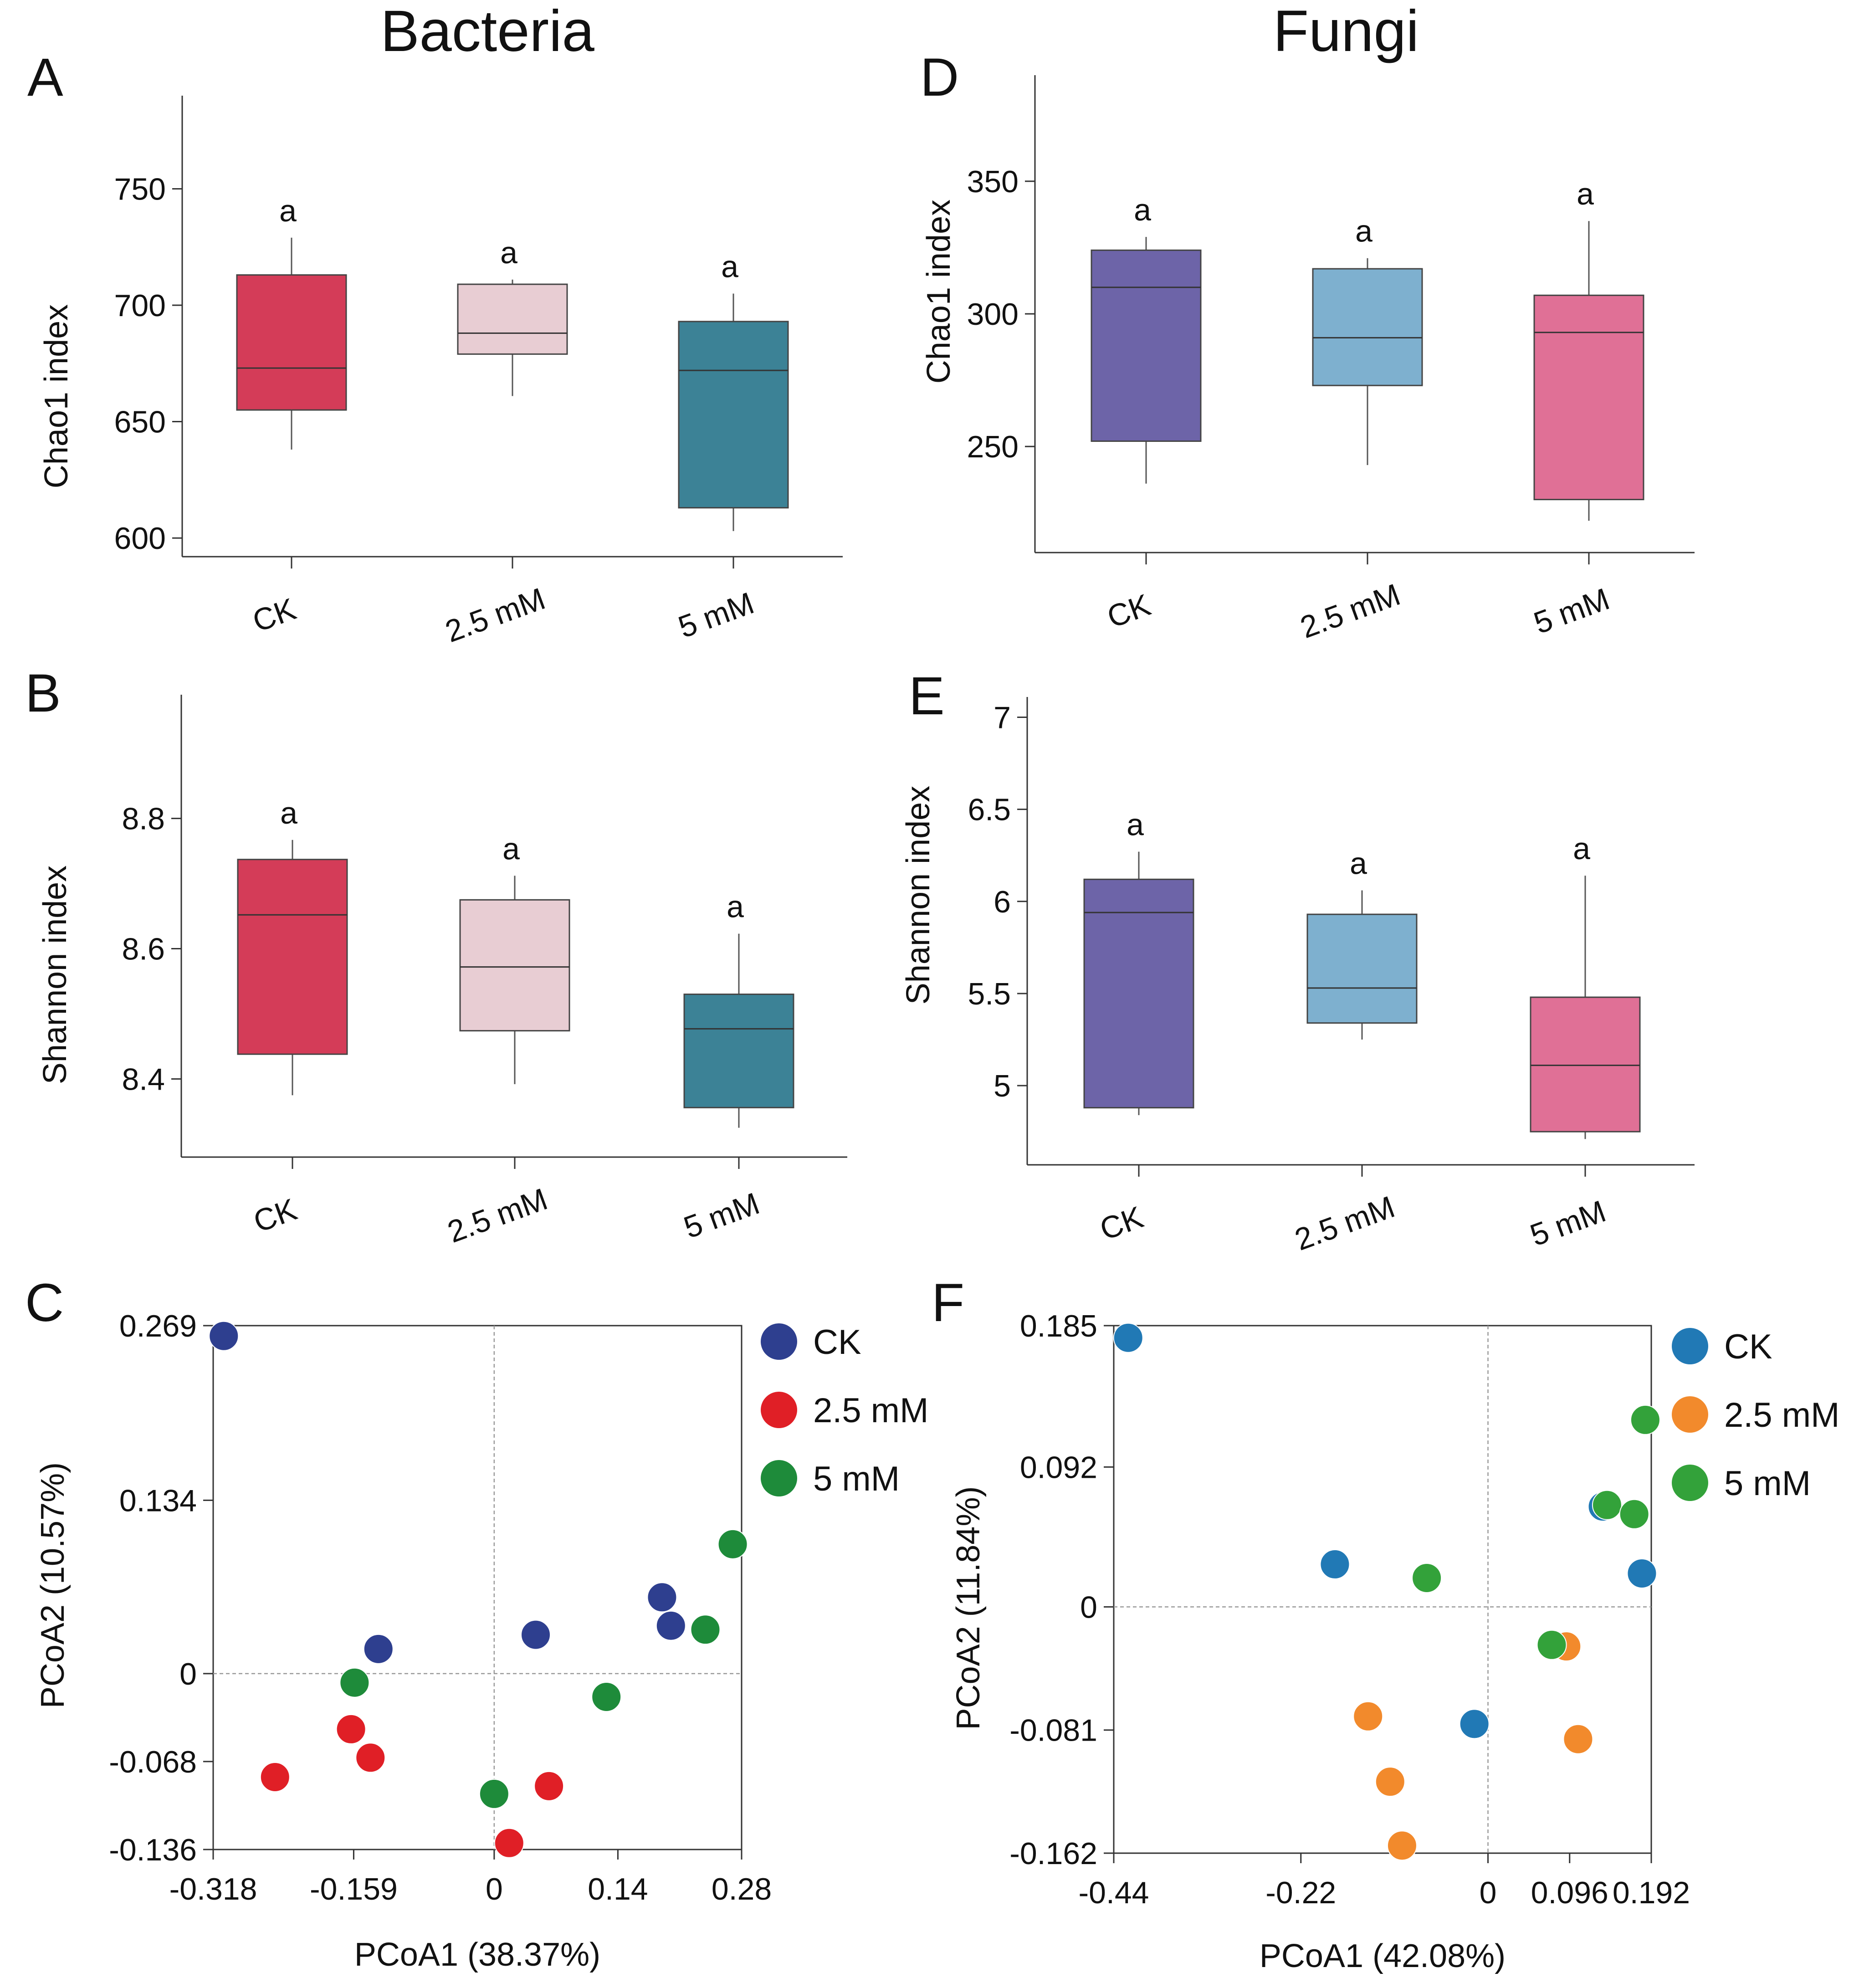  Describe the element at coordinates (153, 1850) in the screenshot. I see `y-tick-label: -0.136` at that location.